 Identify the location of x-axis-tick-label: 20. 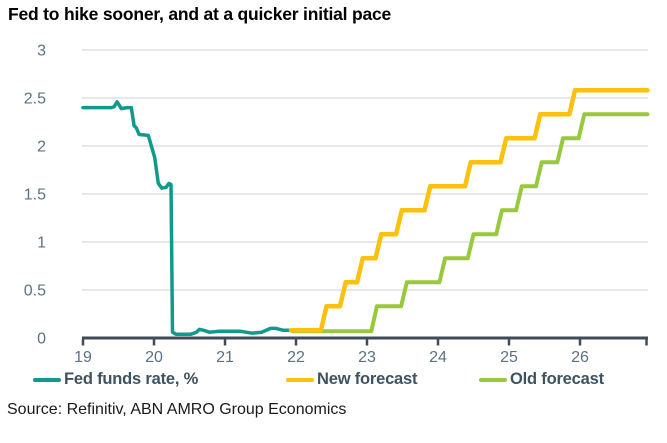
(154, 357).